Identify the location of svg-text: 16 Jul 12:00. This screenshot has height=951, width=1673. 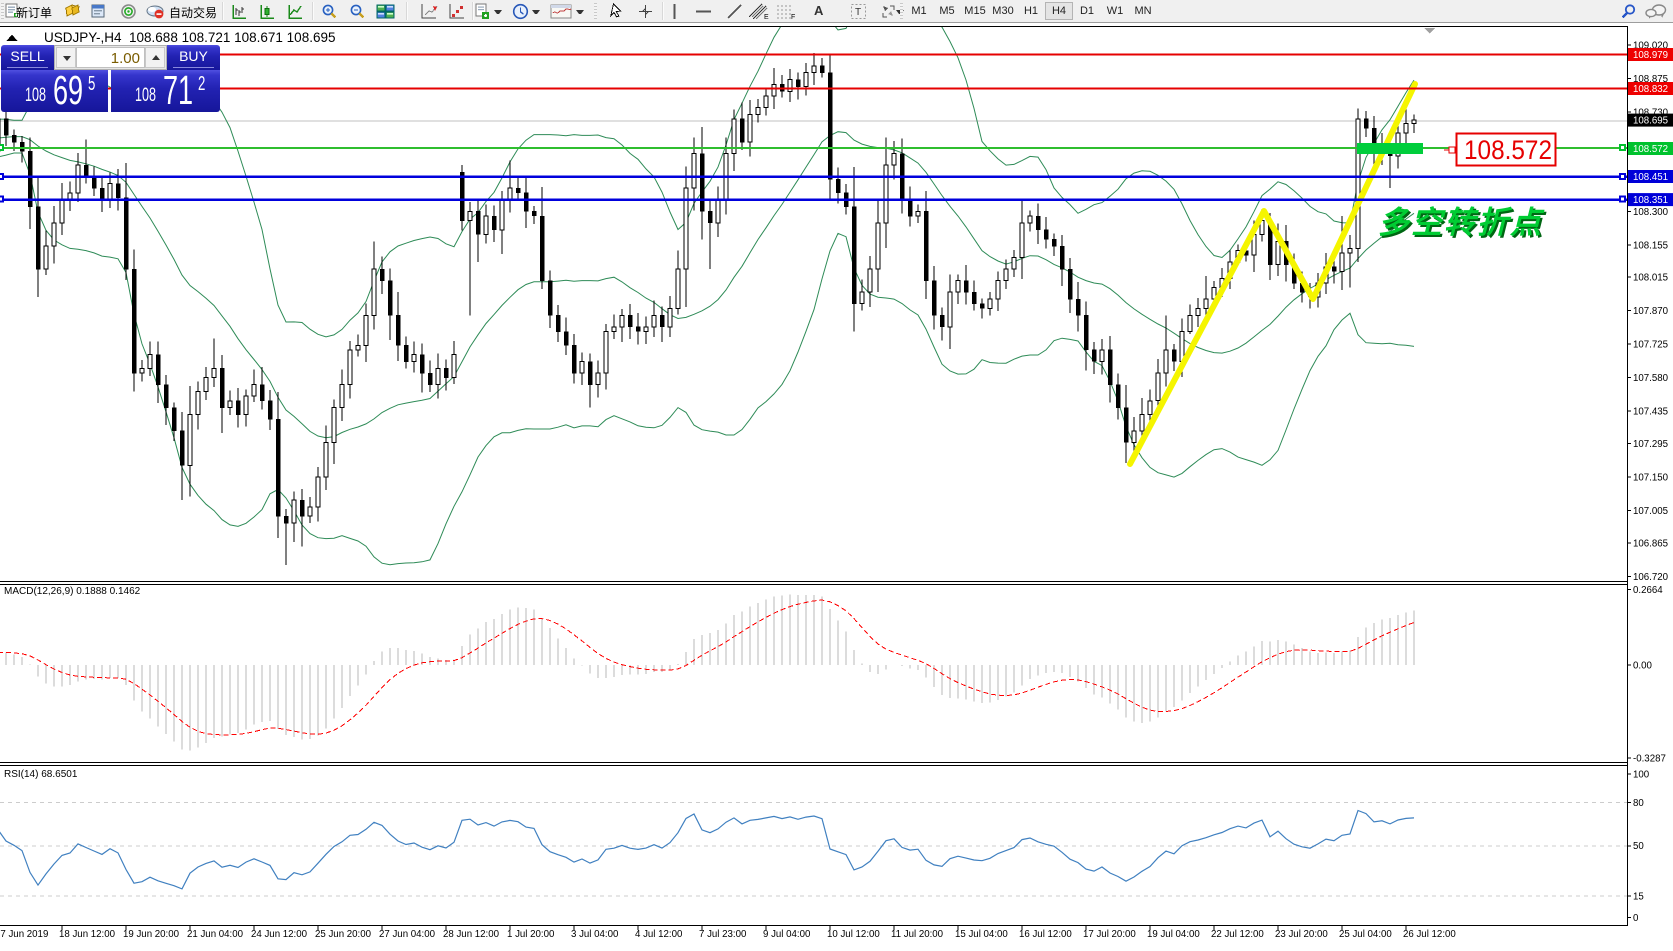
(1045, 934).